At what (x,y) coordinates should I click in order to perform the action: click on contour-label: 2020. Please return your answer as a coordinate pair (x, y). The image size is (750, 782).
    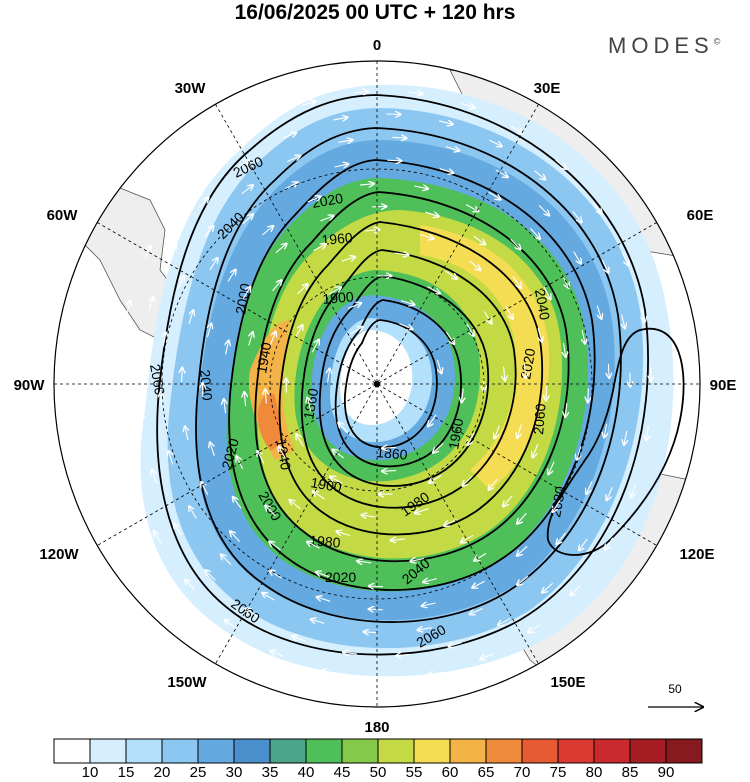
    Looking at the image, I should click on (527, 364).